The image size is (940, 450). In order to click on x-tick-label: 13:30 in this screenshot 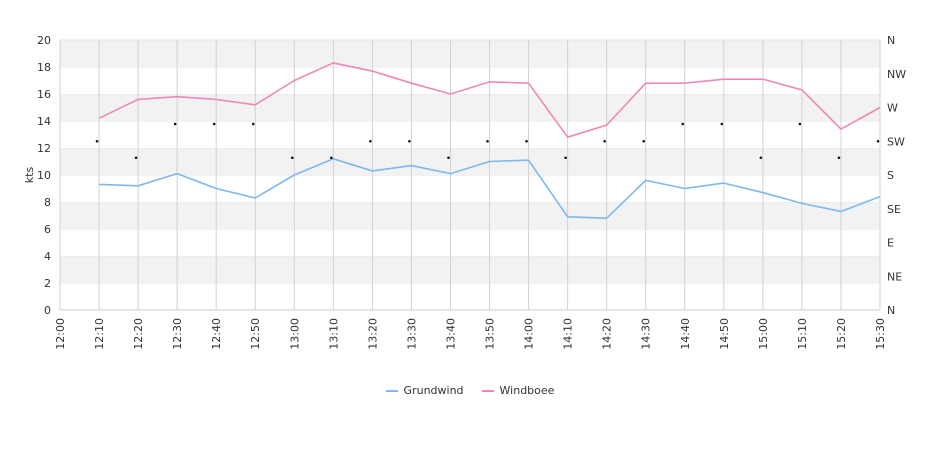, I will do `click(411, 334)`.